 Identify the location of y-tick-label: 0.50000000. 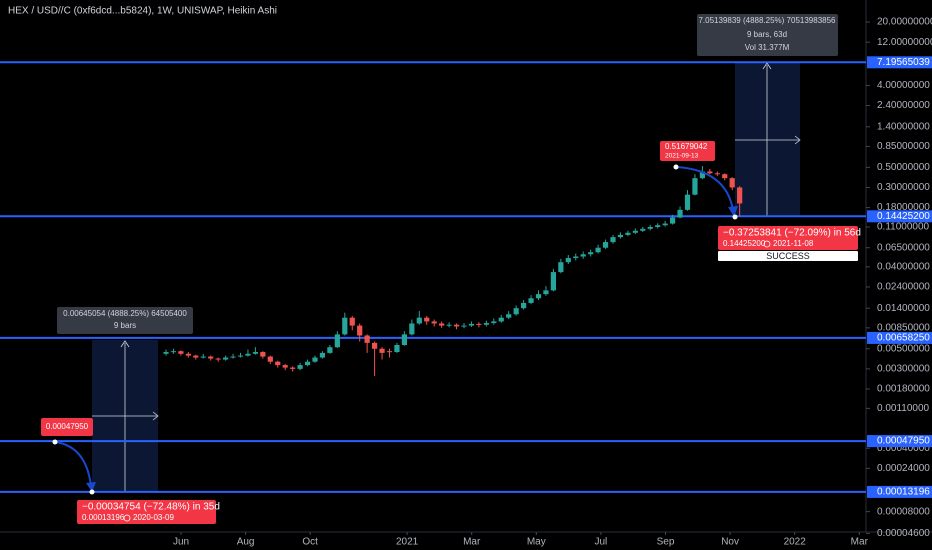
(903, 167).